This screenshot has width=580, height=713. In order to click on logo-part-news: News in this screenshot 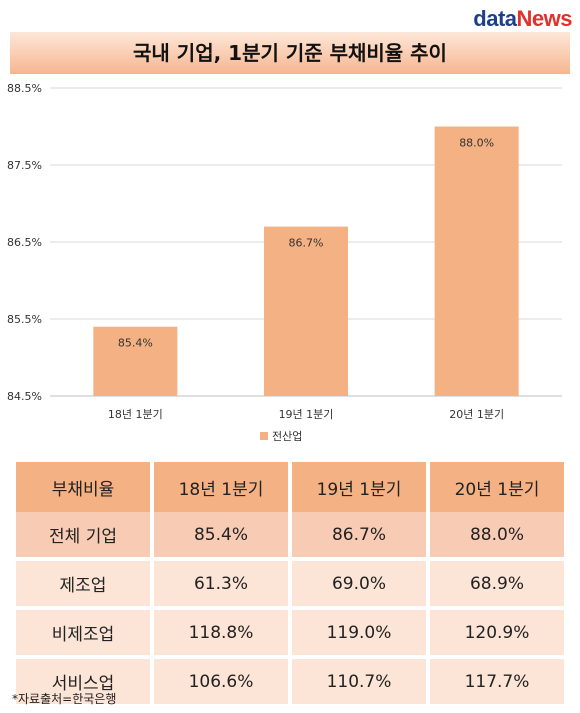, I will do `click(544, 18)`.